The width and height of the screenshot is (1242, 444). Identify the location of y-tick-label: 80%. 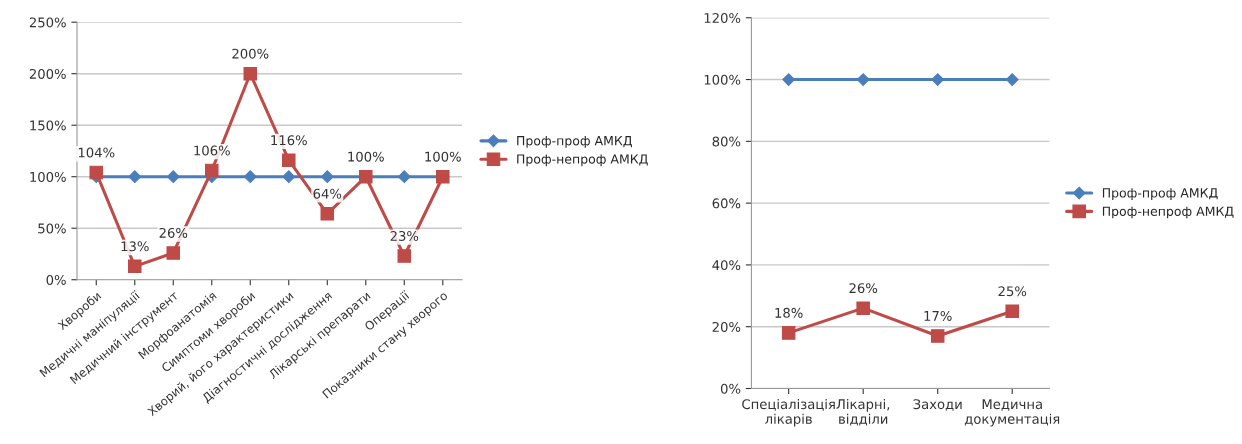
(726, 141).